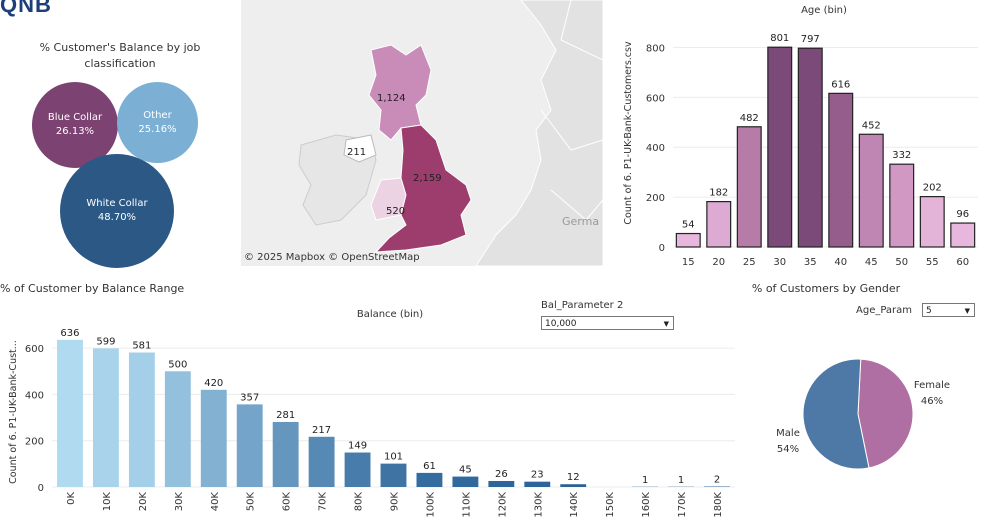  What do you see at coordinates (213, 438) in the screenshot?
I see `bar-balance-40K` at bounding box center [213, 438].